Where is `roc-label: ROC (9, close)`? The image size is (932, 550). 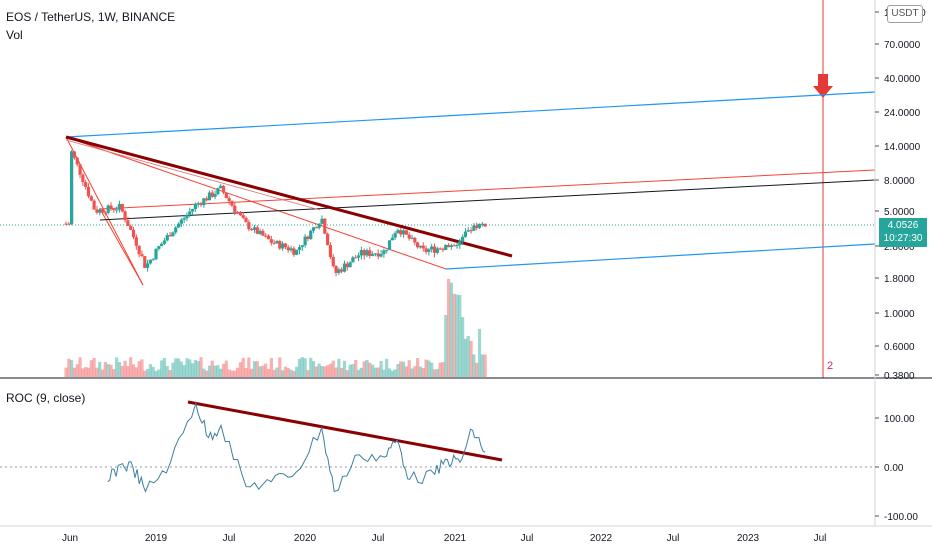
roc-label: ROC (9, close) is located at coordinates (46, 398).